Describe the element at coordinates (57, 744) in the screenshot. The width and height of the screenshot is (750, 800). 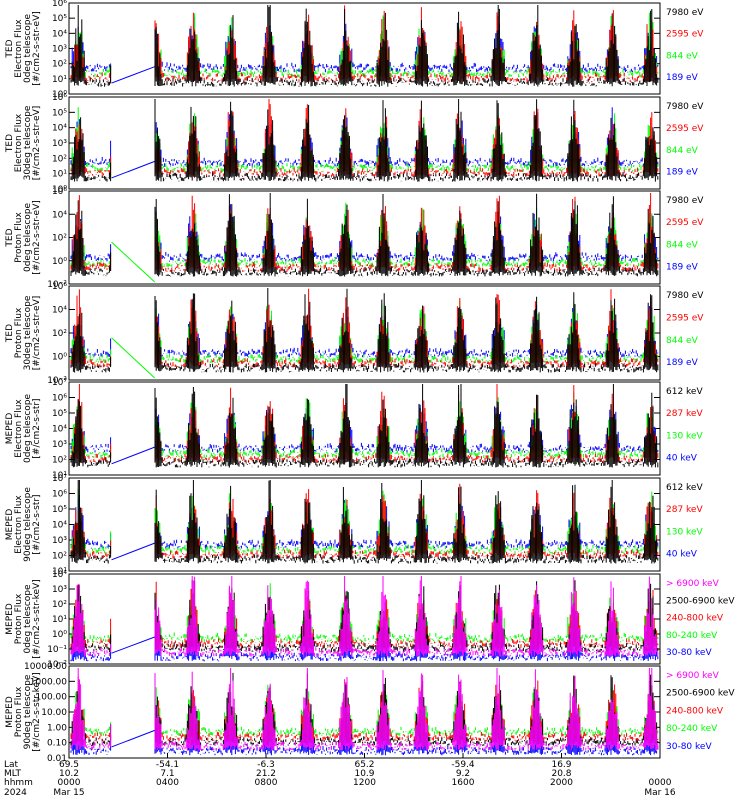
I see `y-tick-label: 0.10` at that location.